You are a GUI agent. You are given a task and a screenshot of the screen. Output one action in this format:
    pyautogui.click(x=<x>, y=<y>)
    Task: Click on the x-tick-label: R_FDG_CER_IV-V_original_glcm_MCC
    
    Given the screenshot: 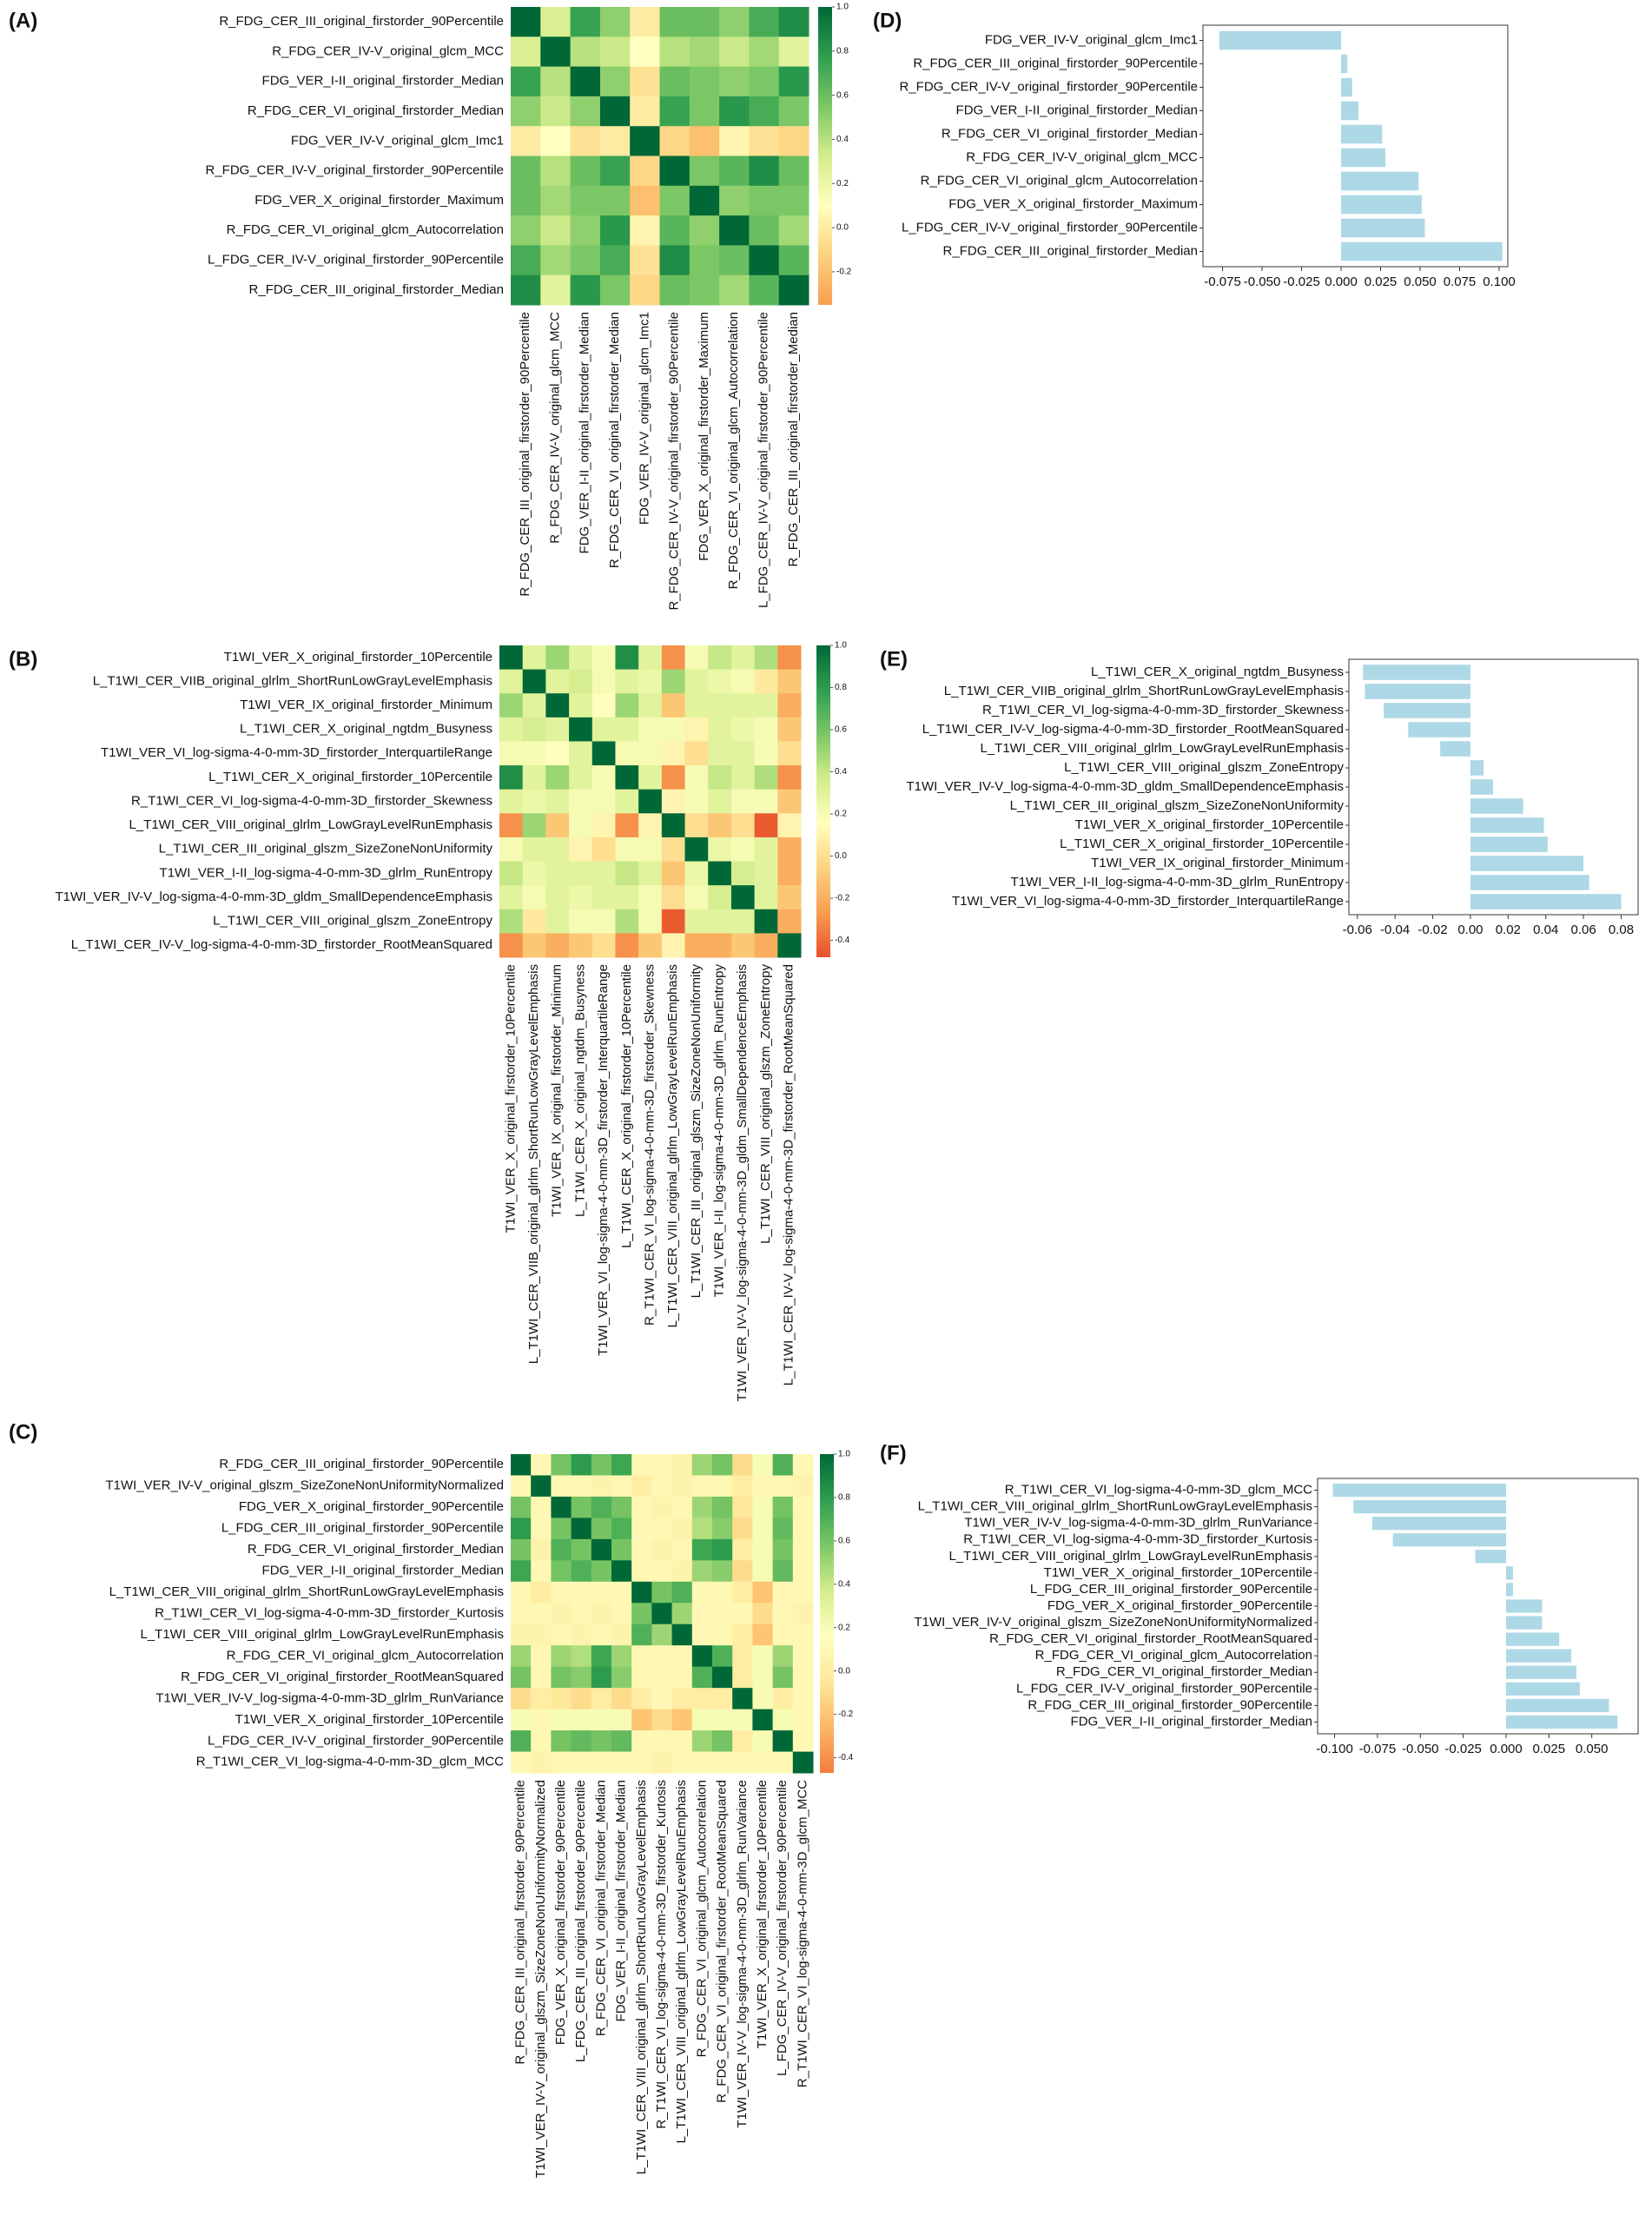 What is the action you would take?
    pyautogui.click(x=554, y=428)
    